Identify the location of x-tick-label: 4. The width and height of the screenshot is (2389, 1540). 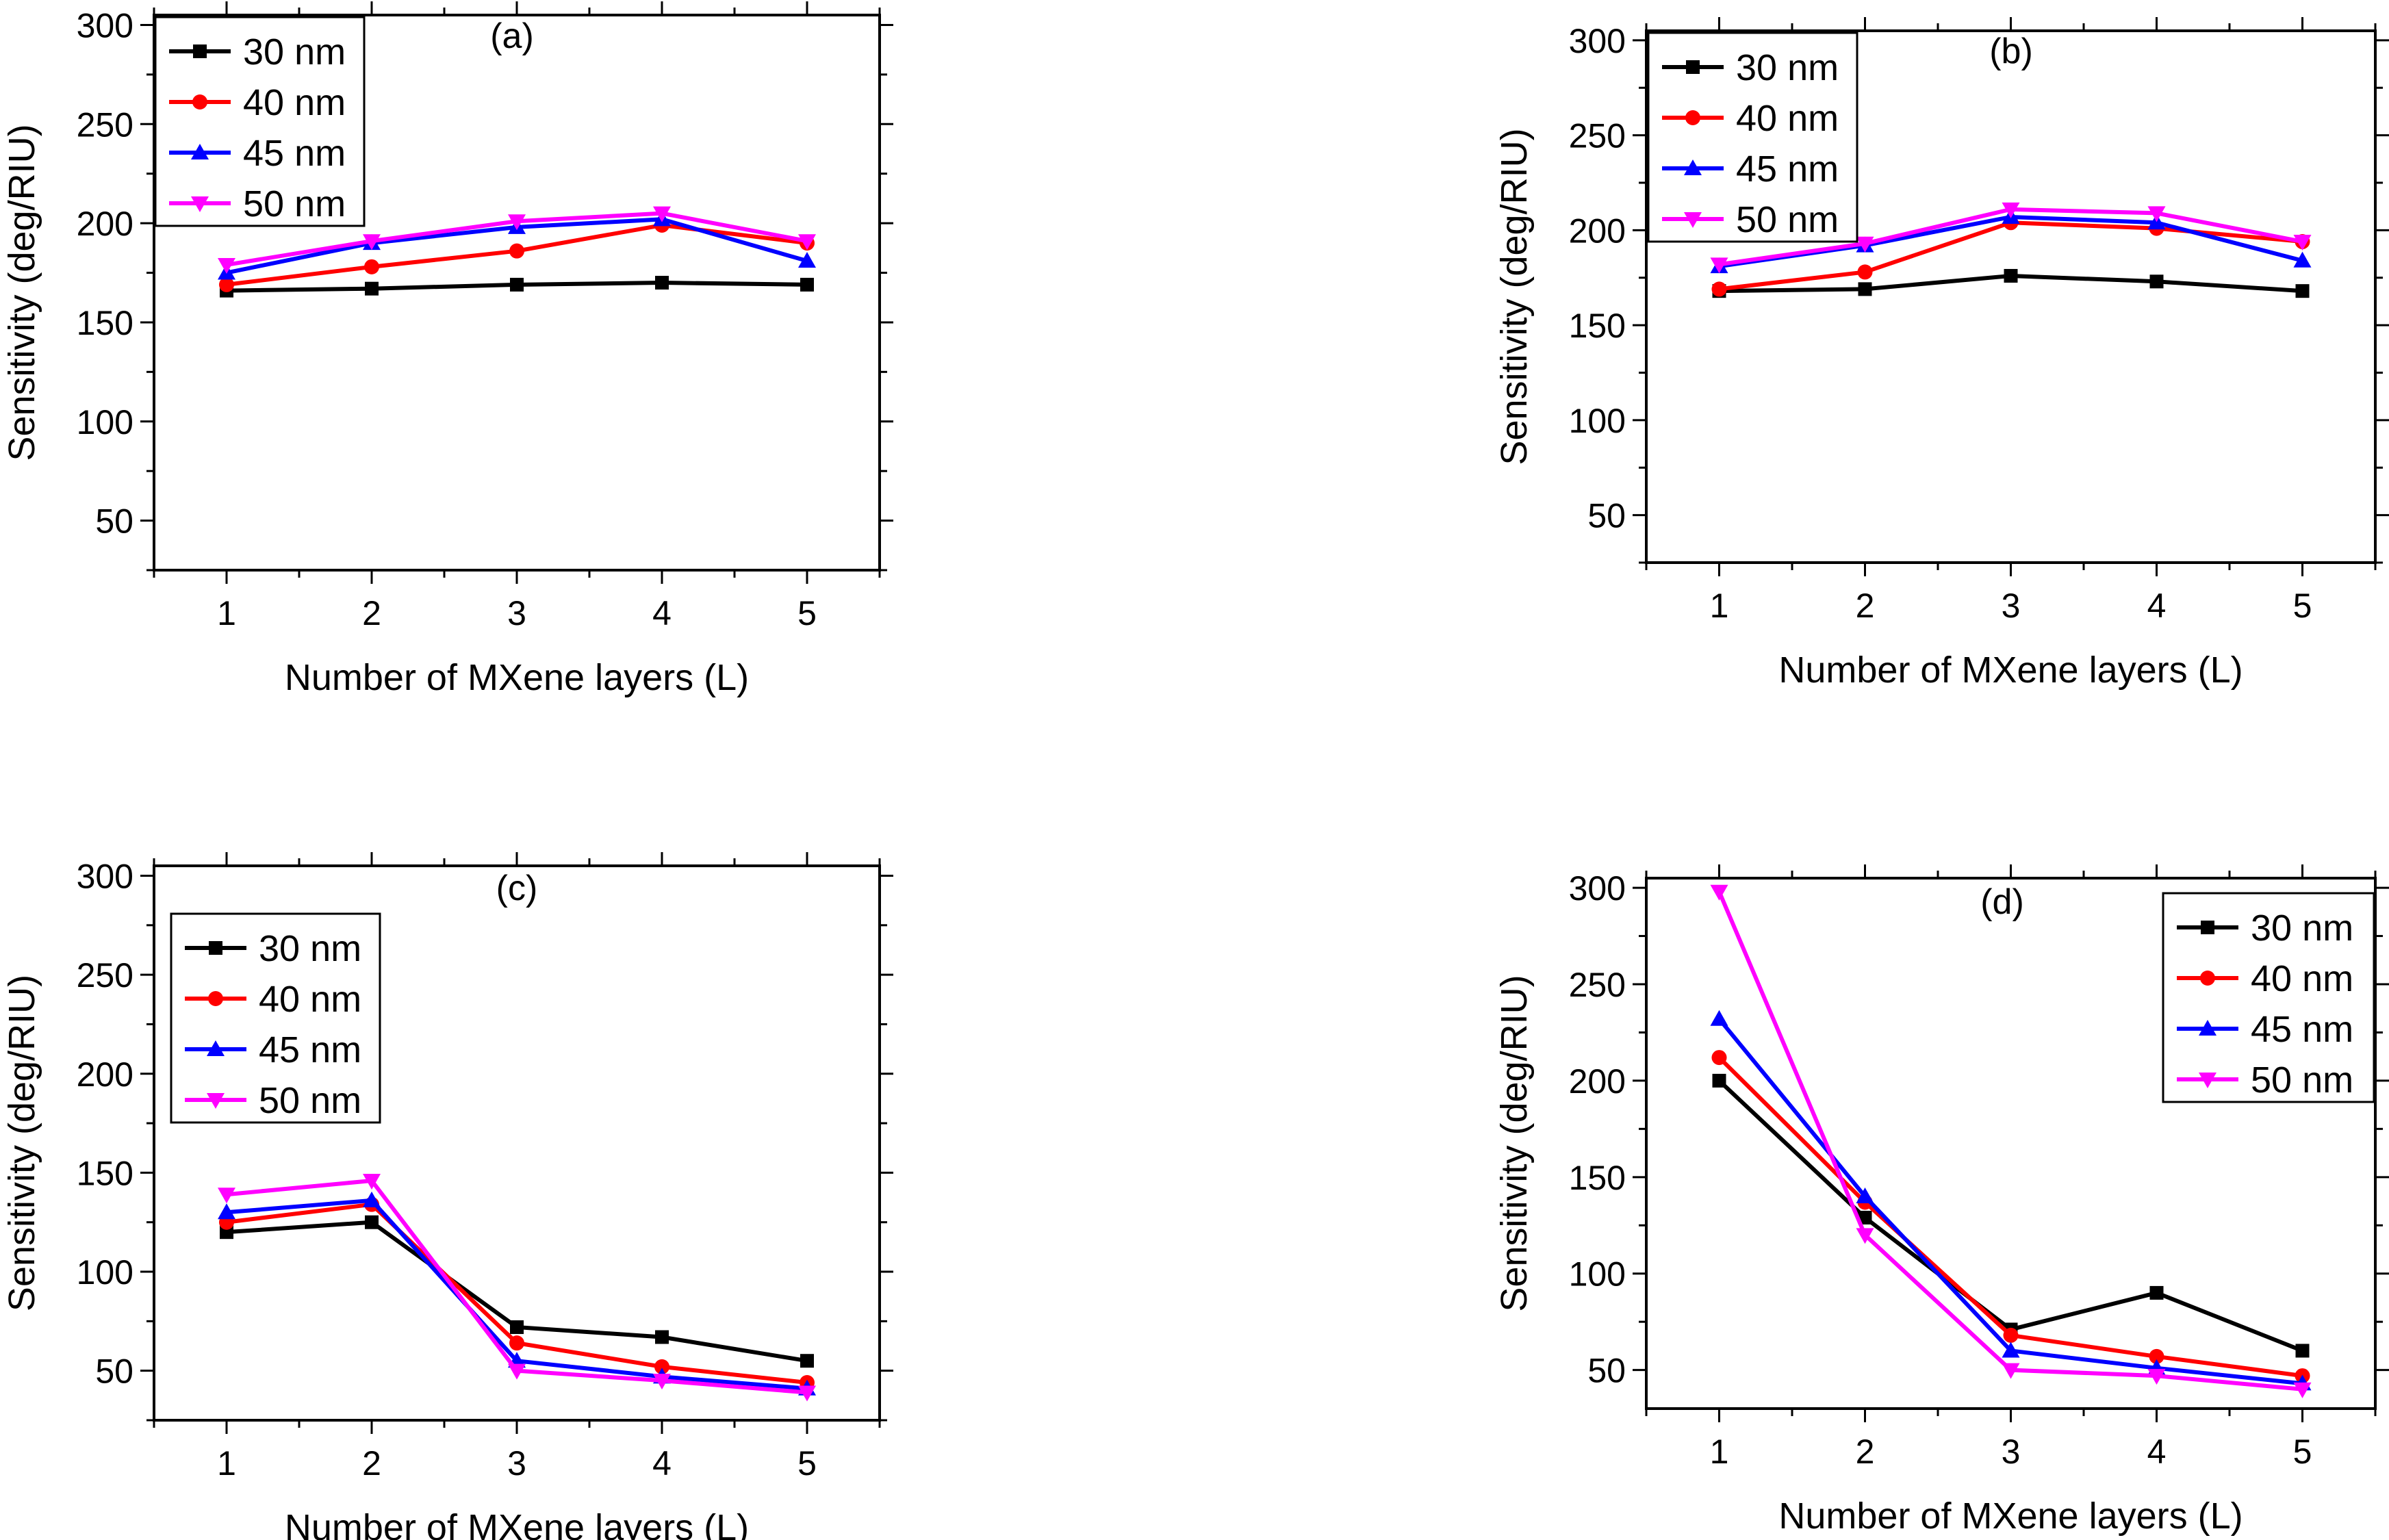
(662, 613).